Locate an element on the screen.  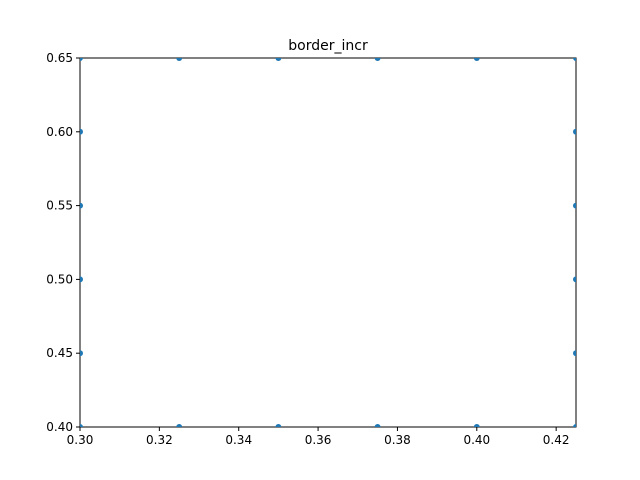
y-tick-label: 0.55 is located at coordinates (59, 206).